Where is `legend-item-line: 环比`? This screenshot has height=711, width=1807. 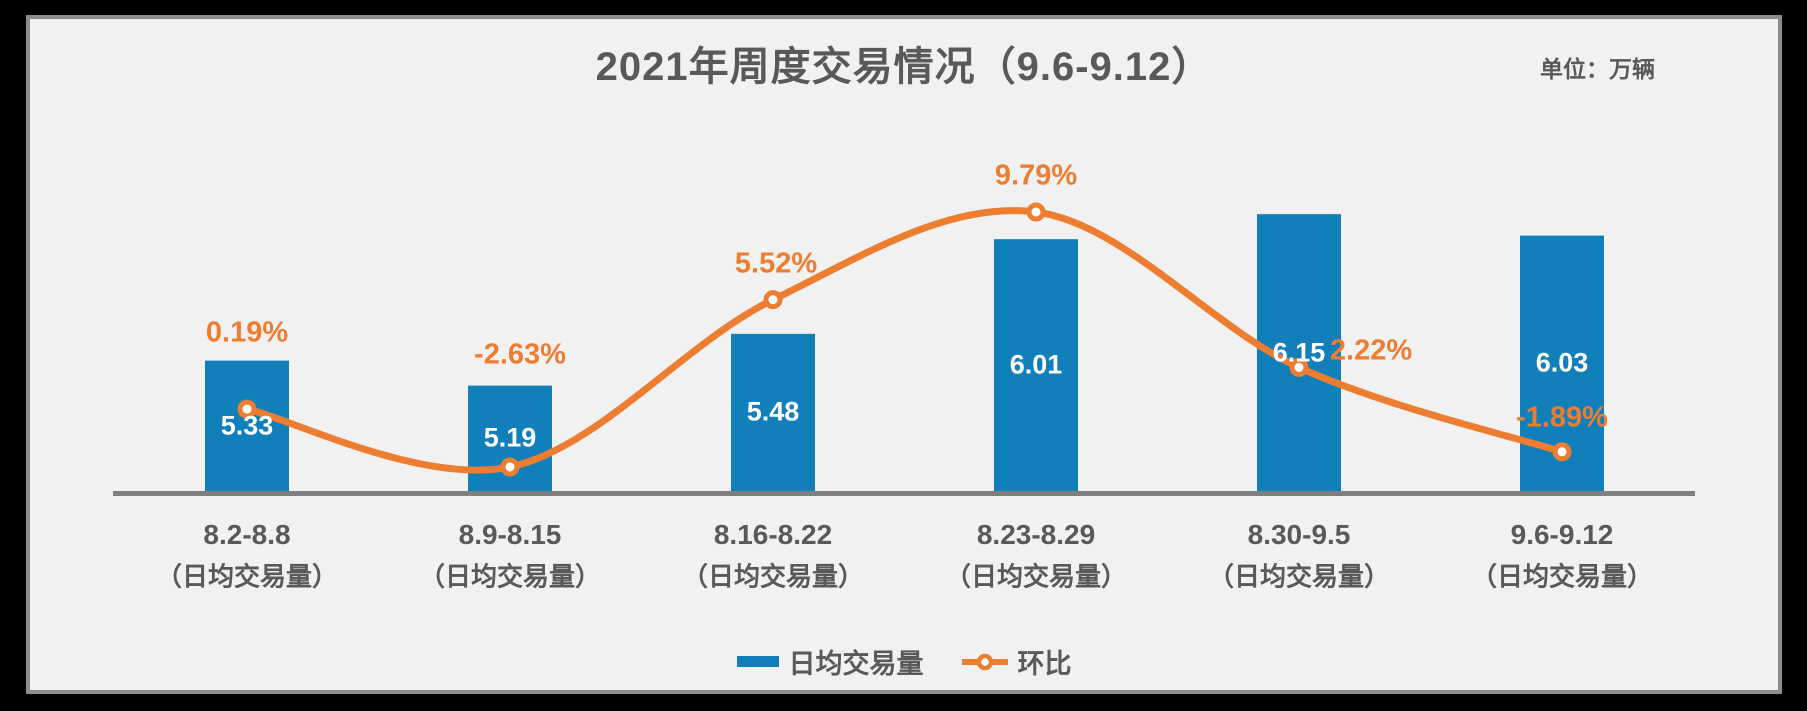 legend-item-line: 环比 is located at coordinates (1016, 661).